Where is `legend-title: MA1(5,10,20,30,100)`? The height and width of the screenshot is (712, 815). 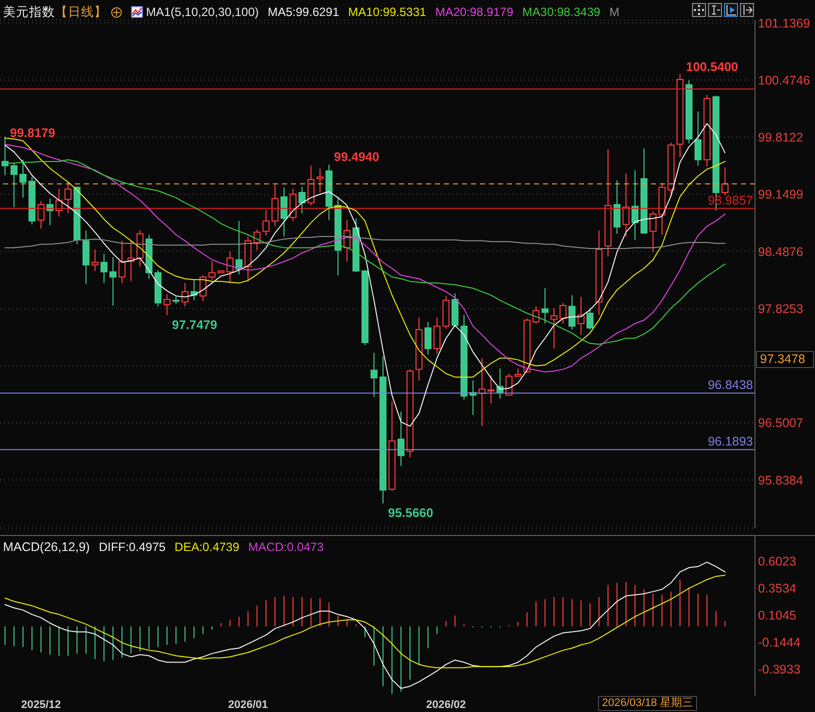 legend-title: MA1(5,10,20,30,100) is located at coordinates (202, 12).